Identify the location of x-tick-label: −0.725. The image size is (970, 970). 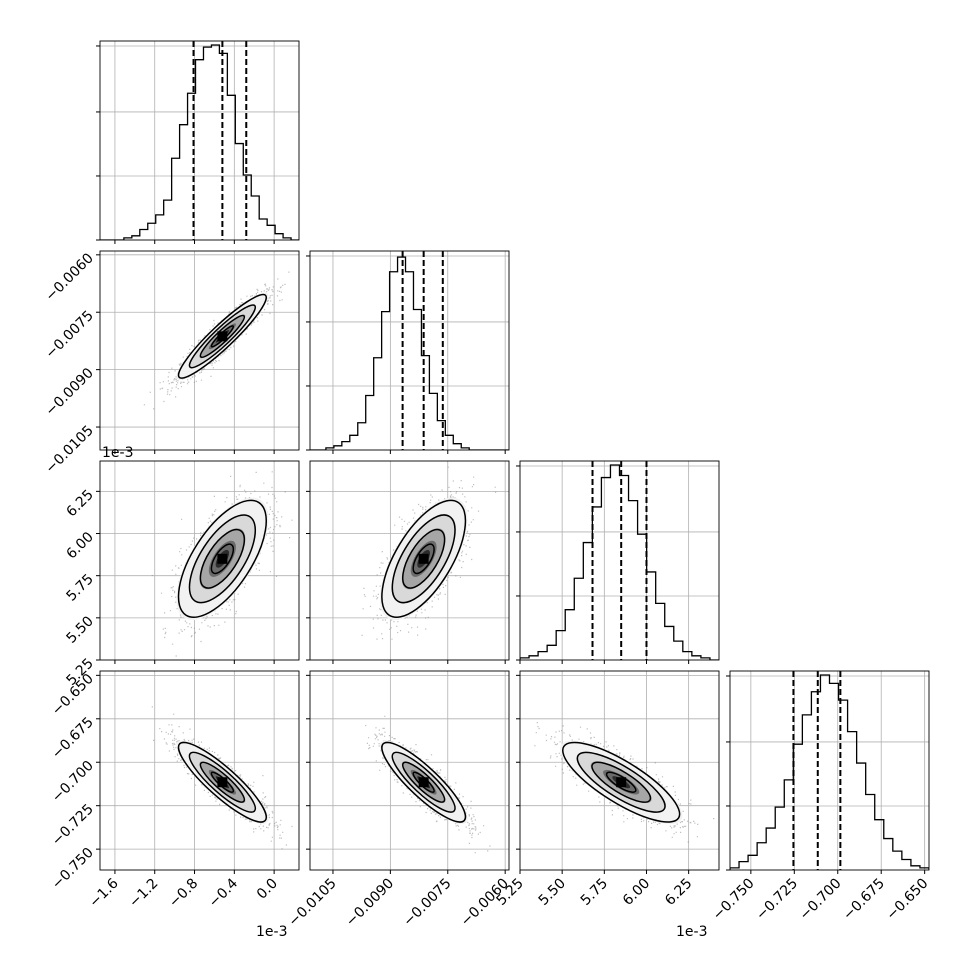
(777, 900).